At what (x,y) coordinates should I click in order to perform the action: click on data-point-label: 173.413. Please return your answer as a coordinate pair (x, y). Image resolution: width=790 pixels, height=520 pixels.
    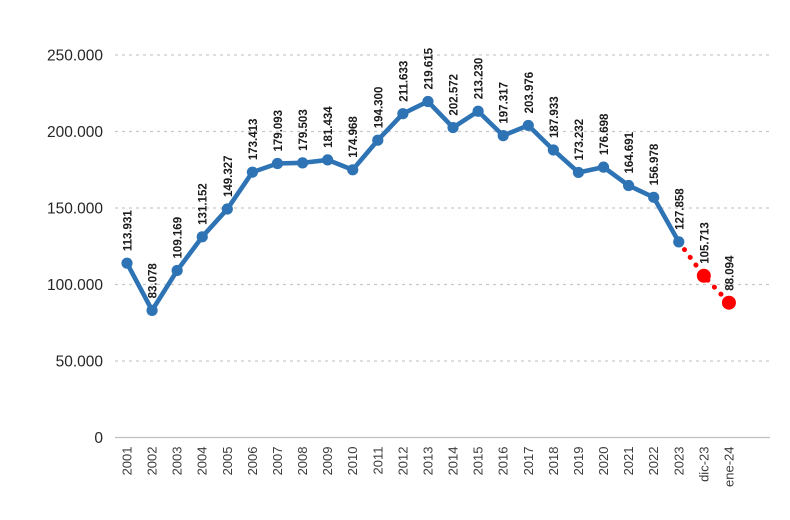
    Looking at the image, I should click on (254, 140).